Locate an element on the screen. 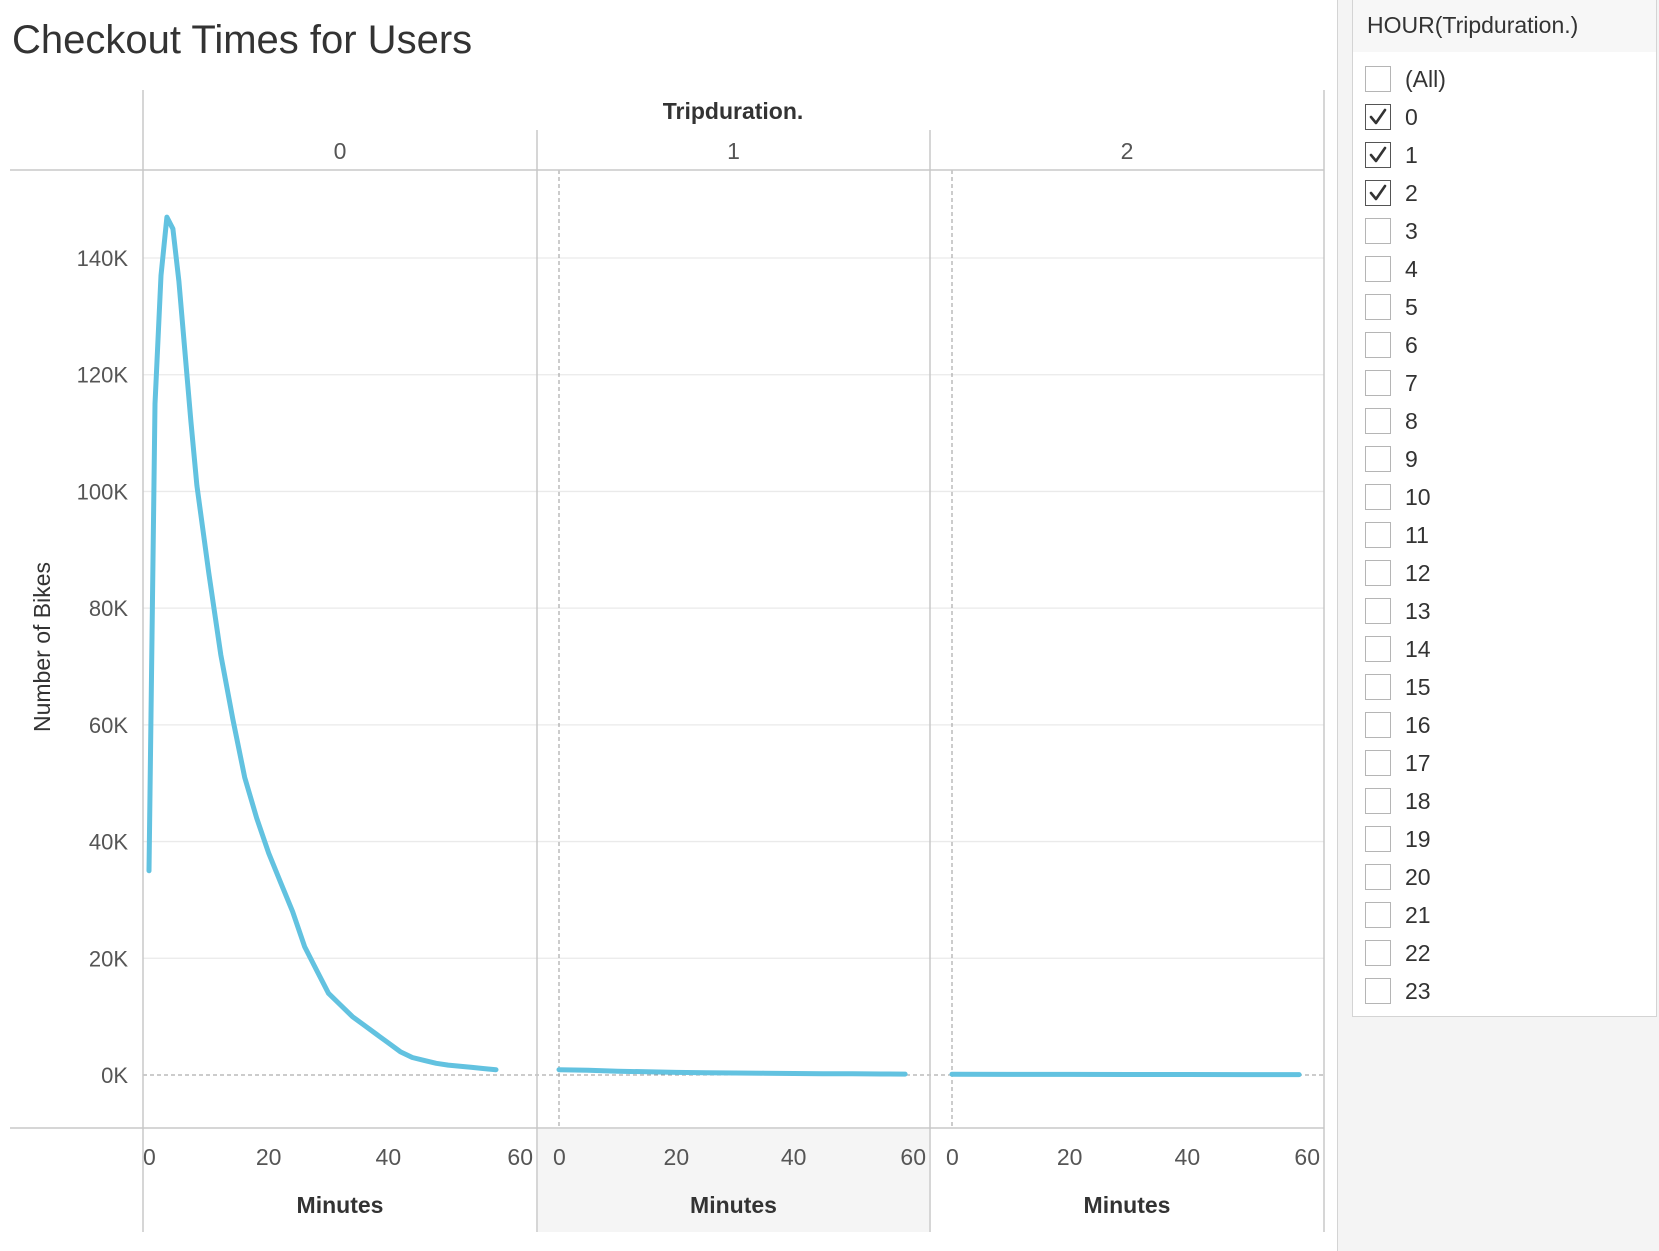  filter-title: HOUR(Tripduration.) is located at coordinates (1504, 26).